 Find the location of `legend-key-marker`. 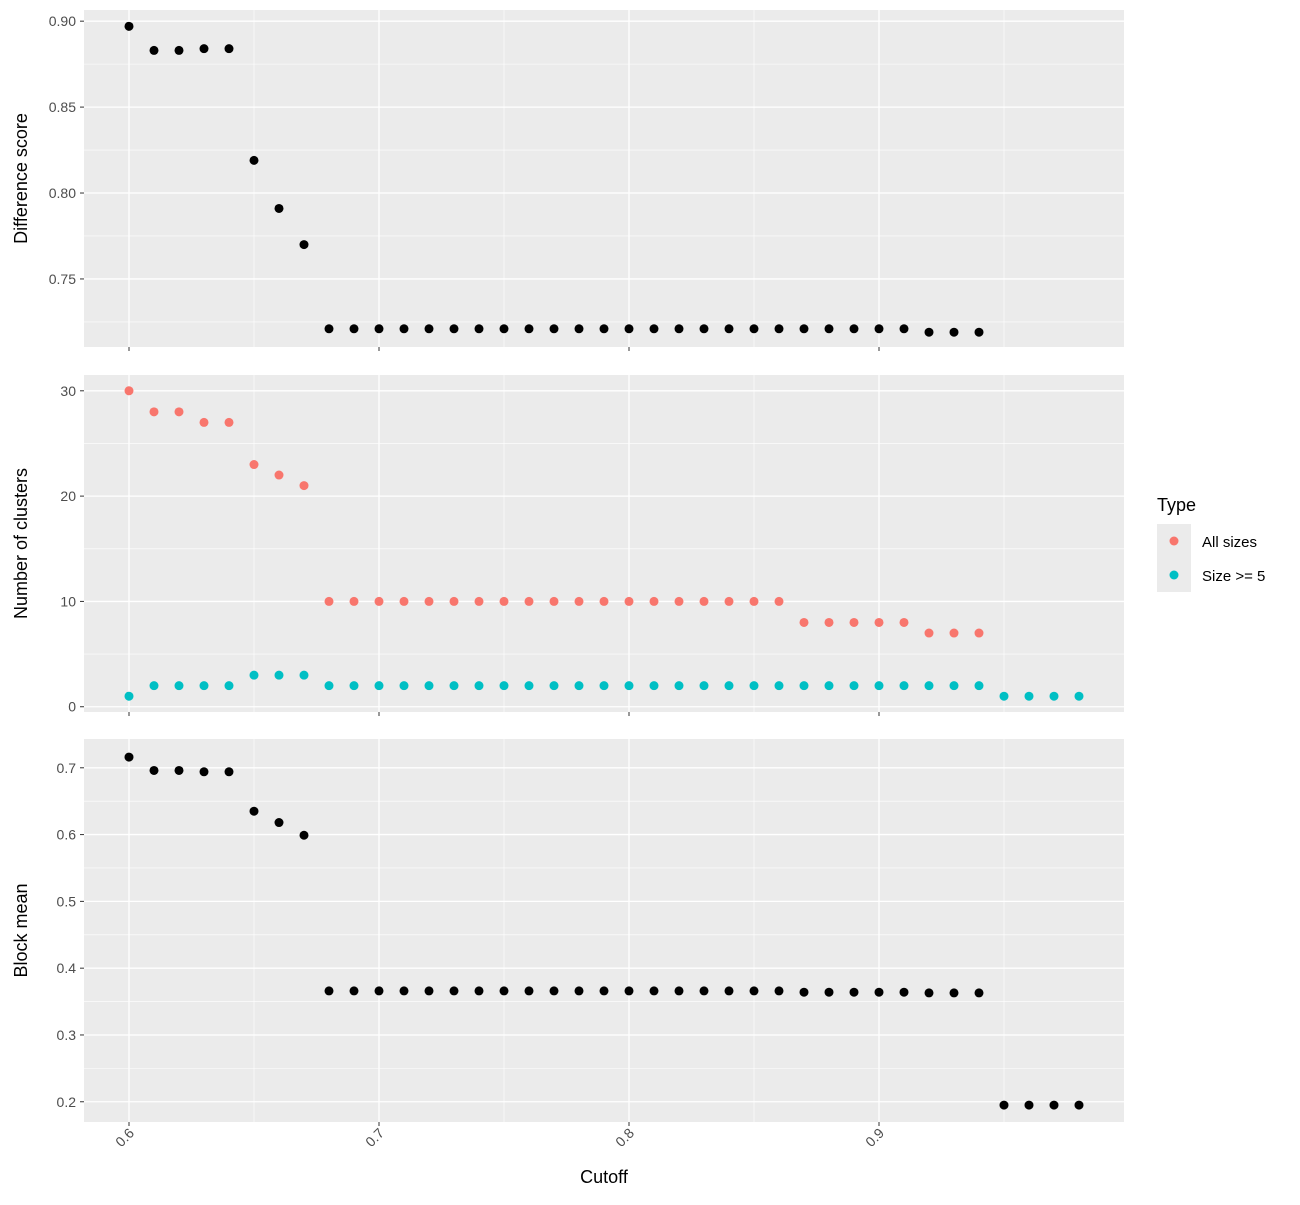

legend-key-marker is located at coordinates (1174, 541).